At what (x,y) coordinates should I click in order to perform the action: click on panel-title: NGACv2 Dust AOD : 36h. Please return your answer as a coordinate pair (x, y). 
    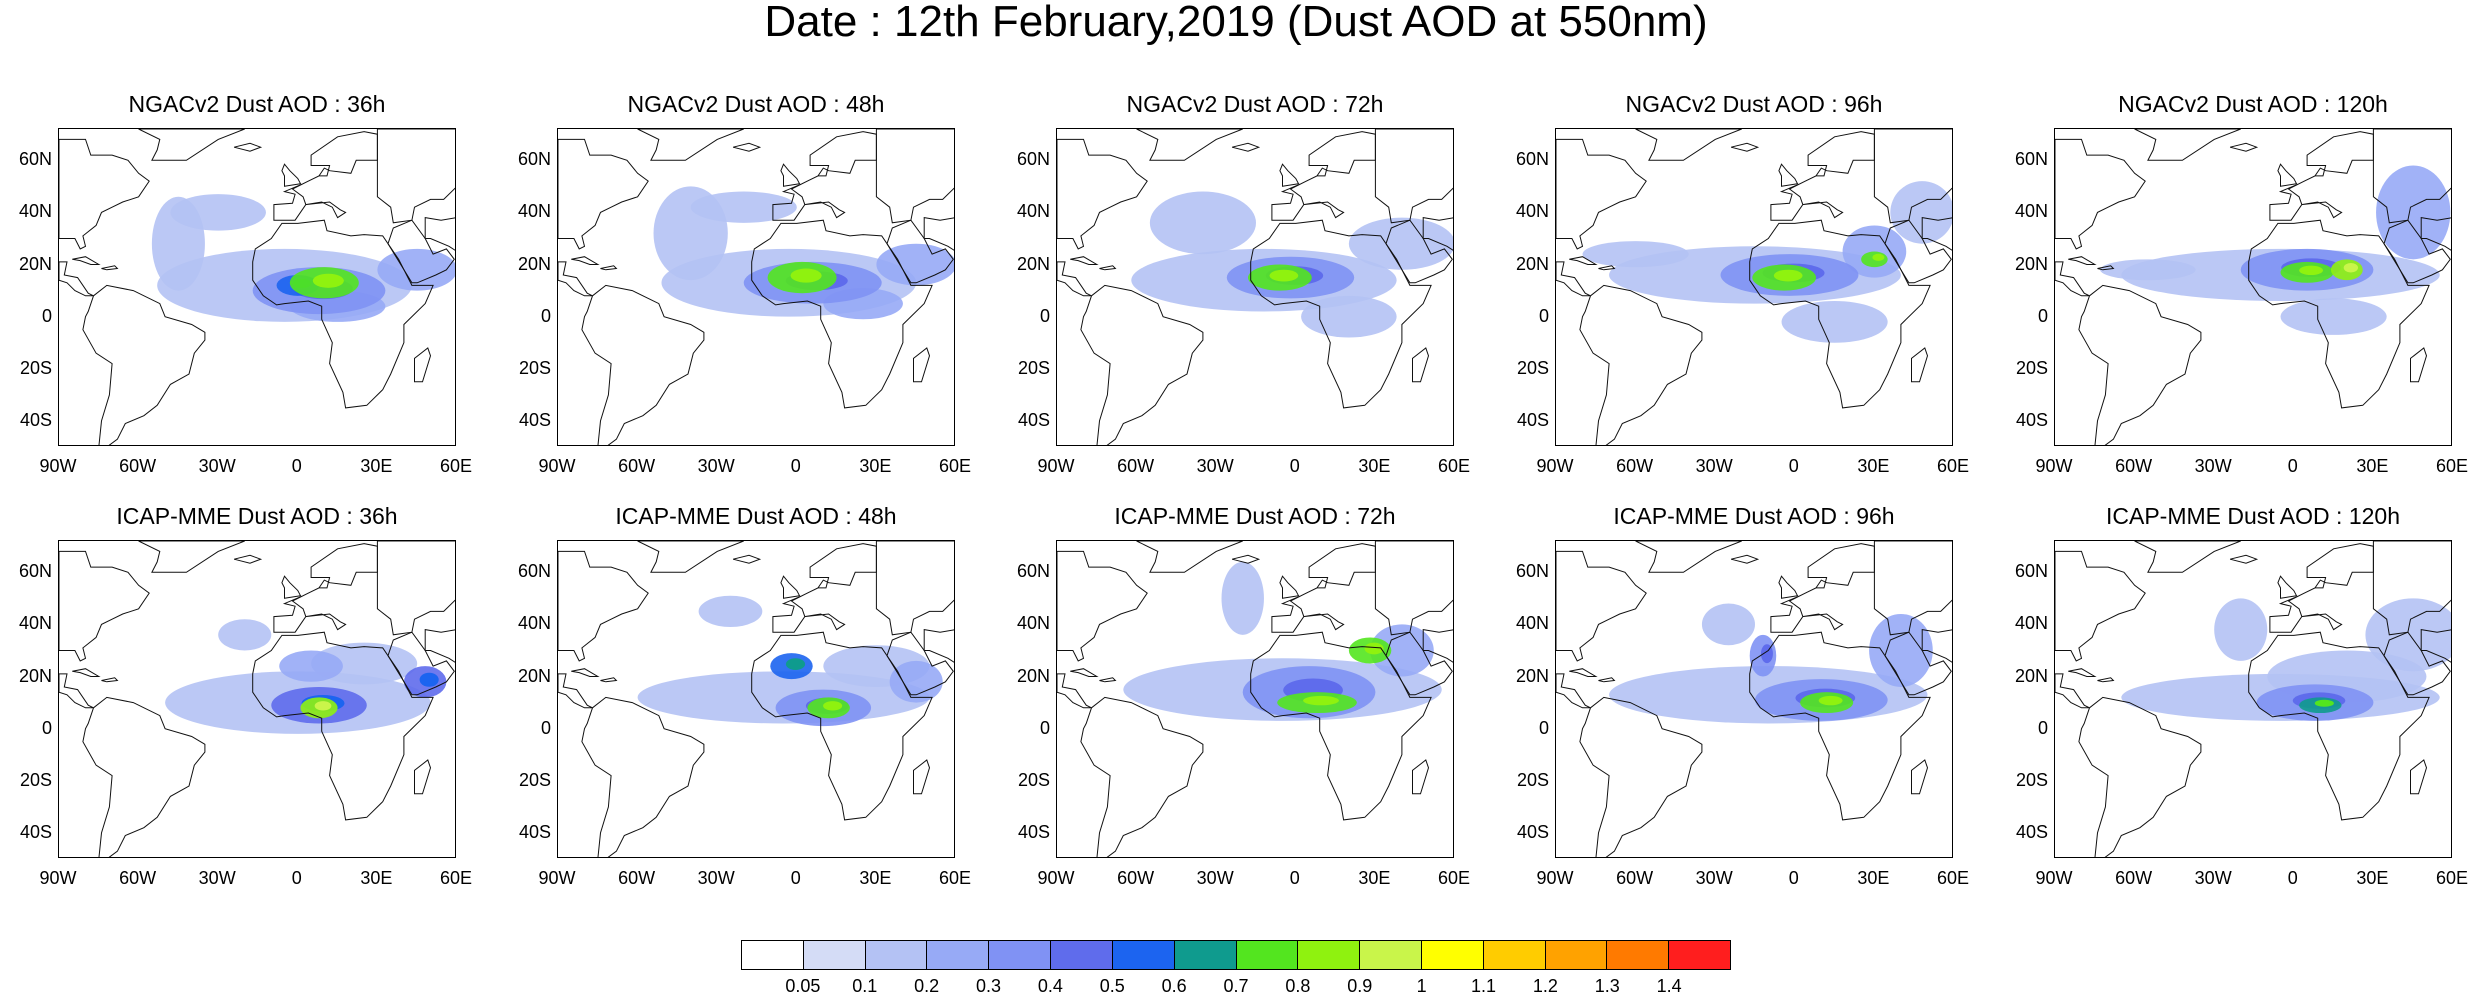
    Looking at the image, I should click on (257, 104).